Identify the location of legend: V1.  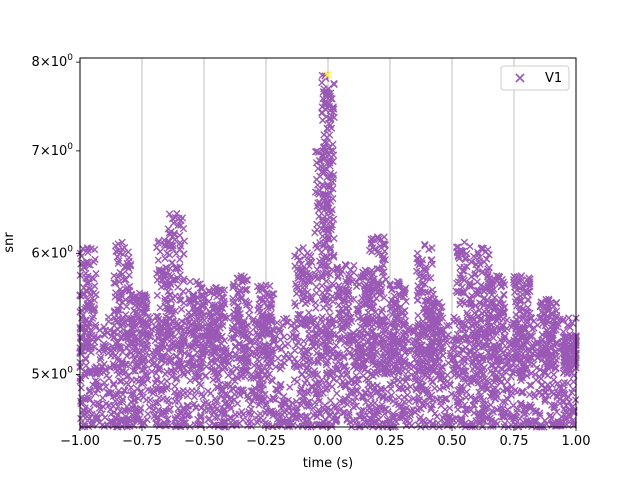
(535, 78).